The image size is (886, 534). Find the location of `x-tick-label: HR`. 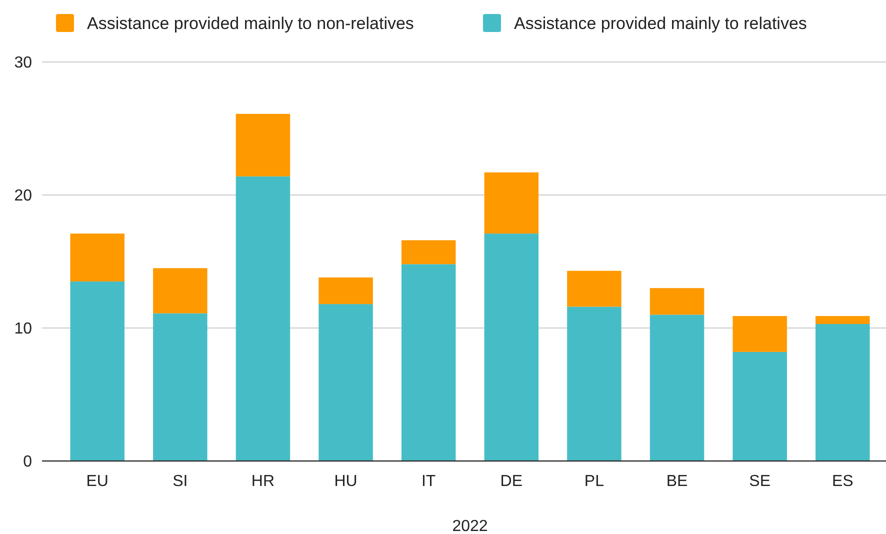

x-tick-label: HR is located at coordinates (263, 481).